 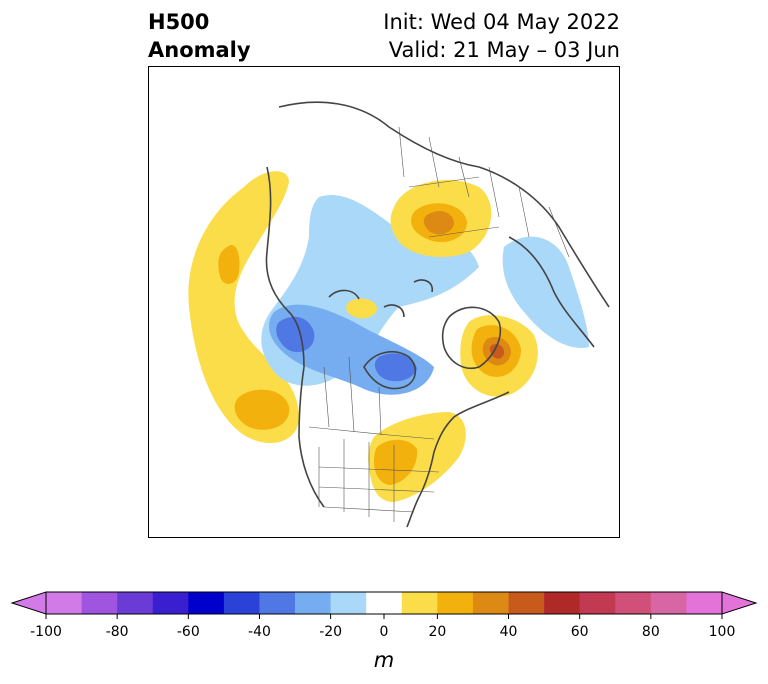 What do you see at coordinates (117, 632) in the screenshot?
I see `colorbar-tick-label: -80` at bounding box center [117, 632].